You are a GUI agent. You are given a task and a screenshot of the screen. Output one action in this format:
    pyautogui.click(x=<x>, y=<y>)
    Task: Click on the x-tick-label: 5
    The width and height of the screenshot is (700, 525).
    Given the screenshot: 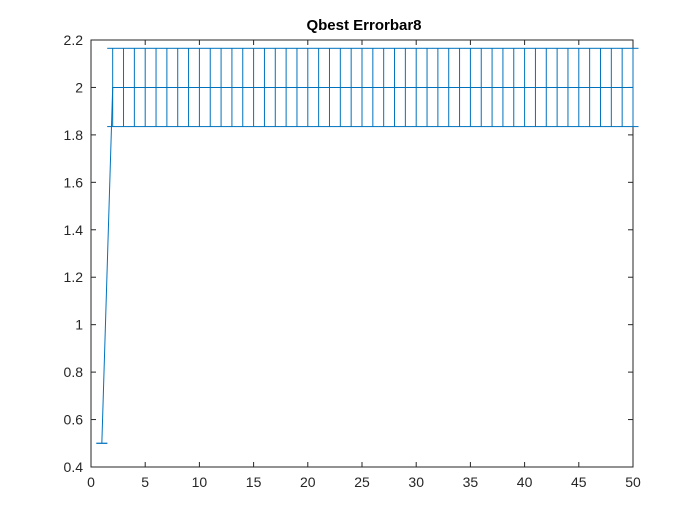 What is the action you would take?
    pyautogui.click(x=145, y=482)
    